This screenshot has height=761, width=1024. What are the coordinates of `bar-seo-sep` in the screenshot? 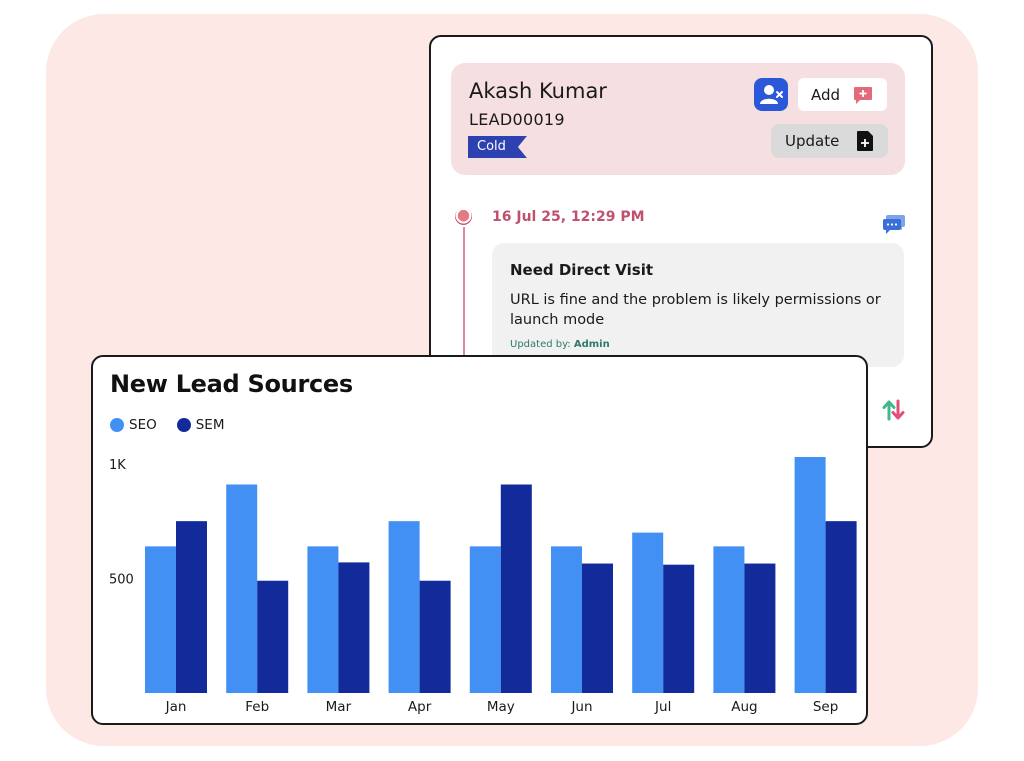 It's located at (810, 575).